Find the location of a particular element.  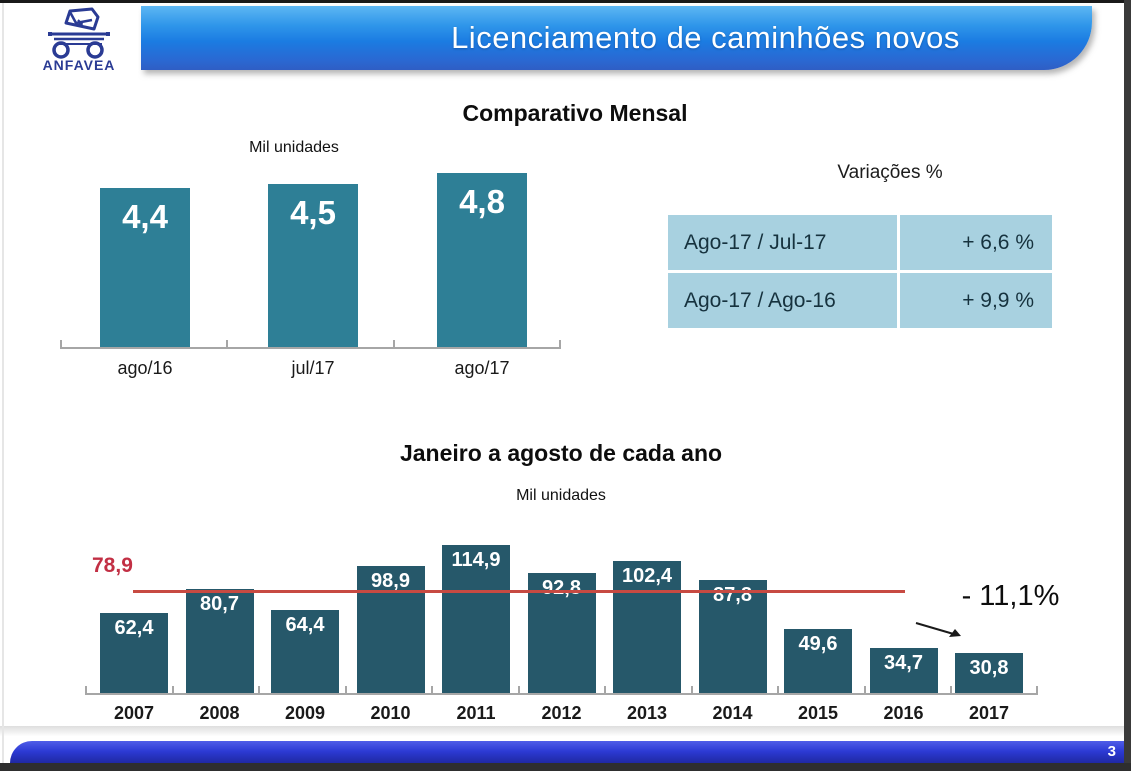

x-axis-label-2009: 2009 is located at coordinates (305, 713).